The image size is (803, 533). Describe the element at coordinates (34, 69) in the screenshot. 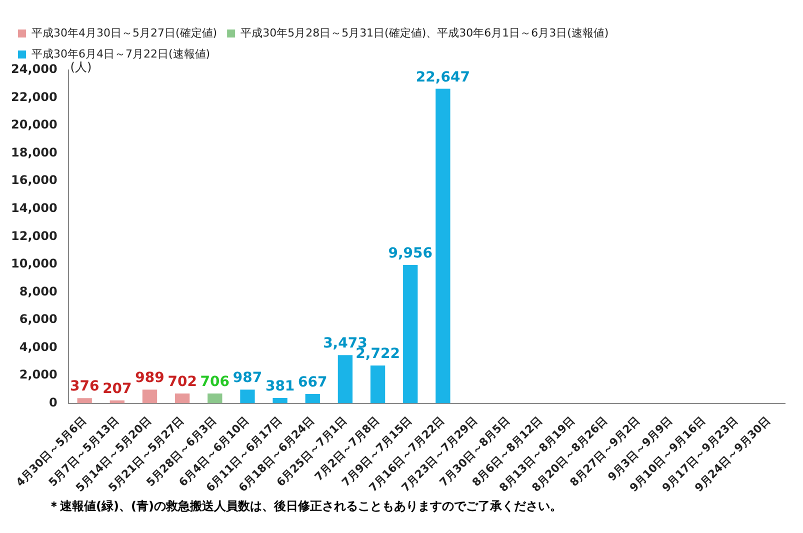

I see `y-tick-label: 24,000` at that location.